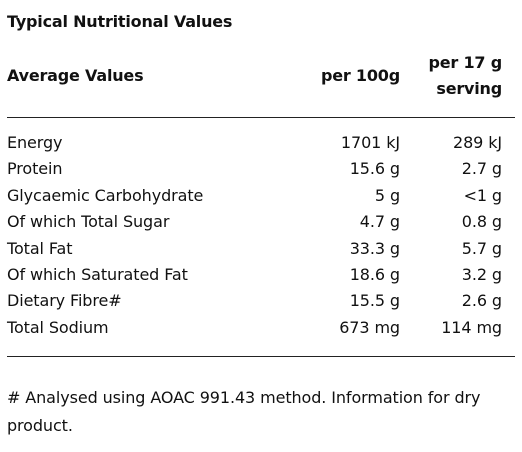 This screenshot has height=452, width=522. I want to click on table-row: Total Sodium 673 mg 114 mg, so click(261, 330).